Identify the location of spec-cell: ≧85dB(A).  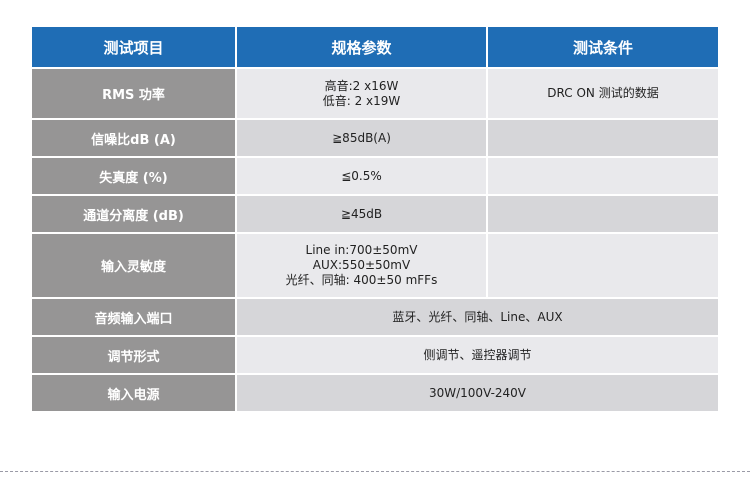
(362, 139).